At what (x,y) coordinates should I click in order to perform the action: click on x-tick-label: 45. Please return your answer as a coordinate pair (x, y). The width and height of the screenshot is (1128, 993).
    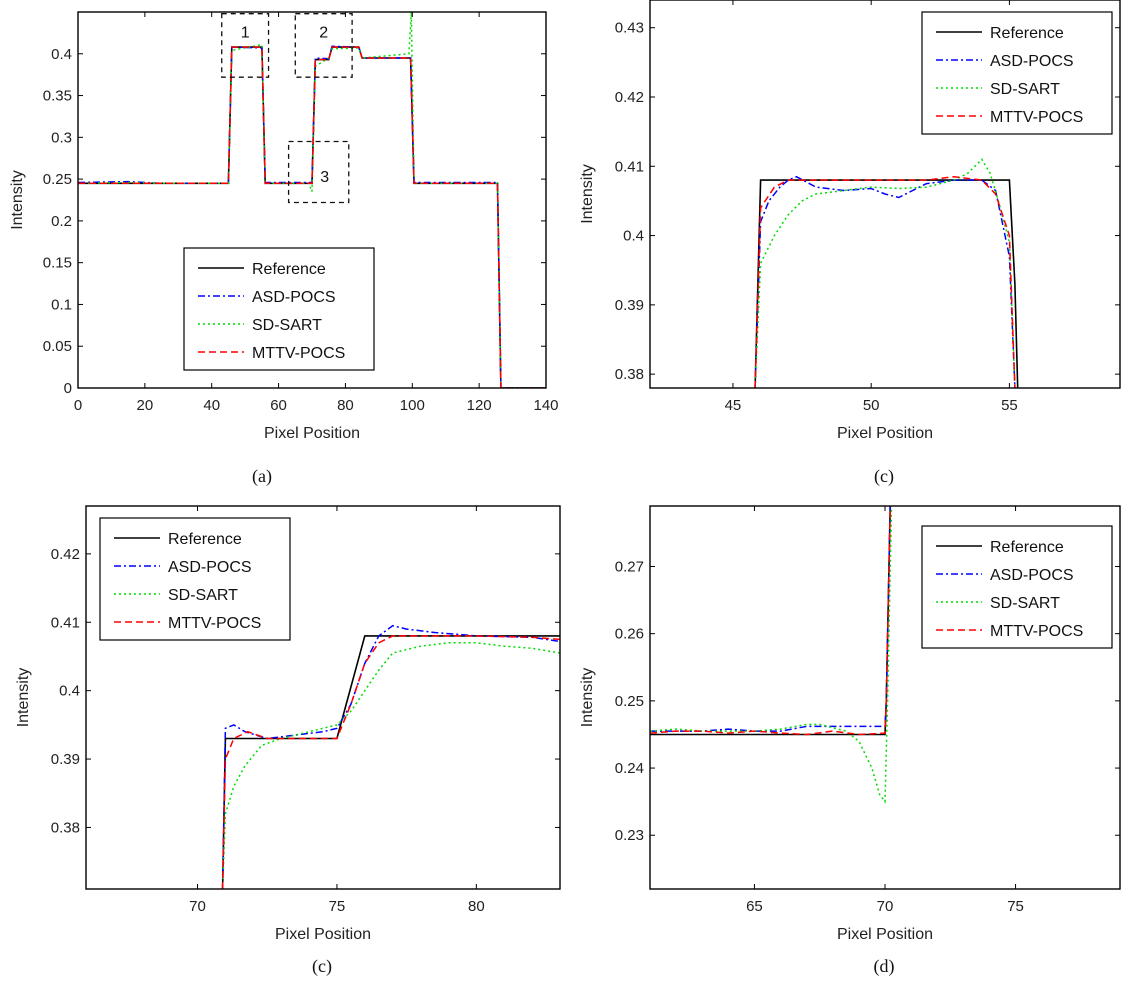
    Looking at the image, I should click on (733, 405).